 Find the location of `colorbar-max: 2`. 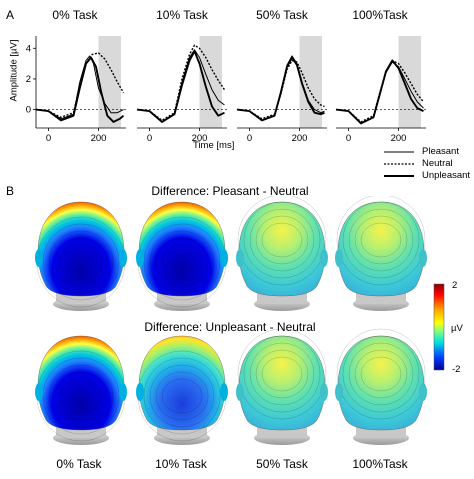

colorbar-max: 2 is located at coordinates (455, 285).